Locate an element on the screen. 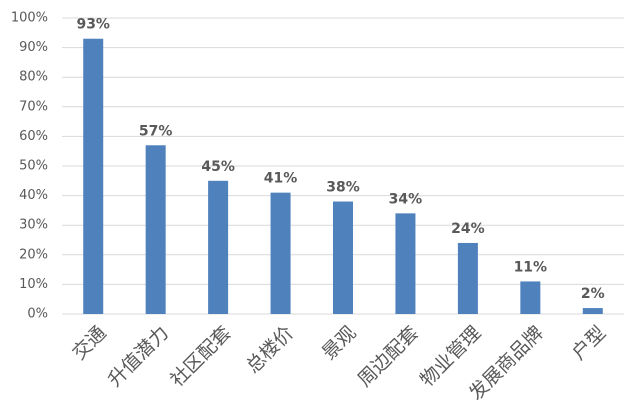 This screenshot has height=405, width=640. value-label: 38% is located at coordinates (343, 188).